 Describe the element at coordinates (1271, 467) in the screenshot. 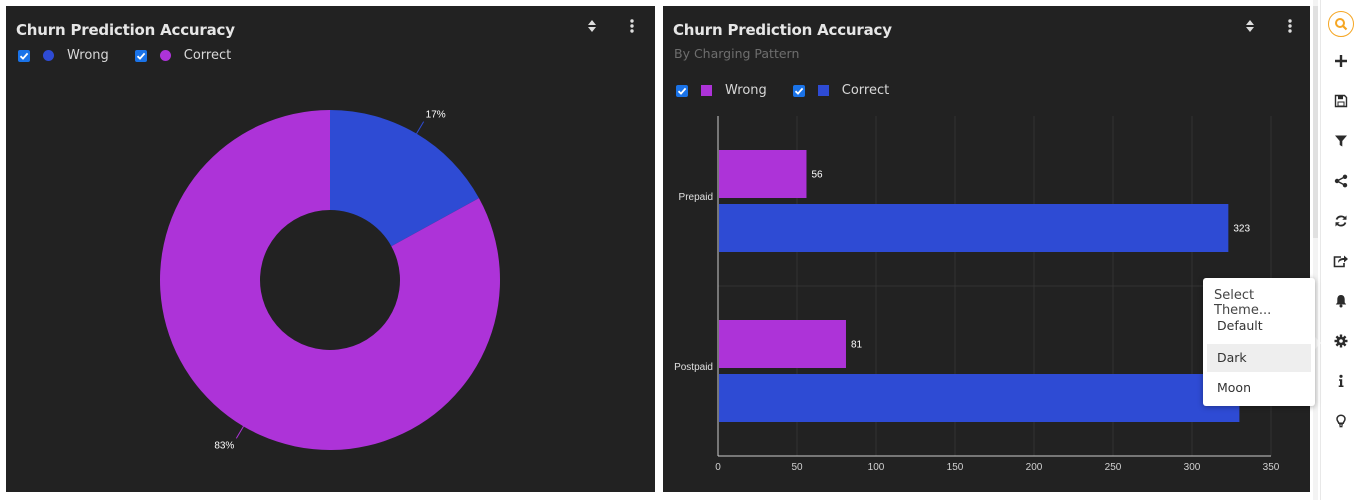

I see `x-tick-label: 350` at that location.